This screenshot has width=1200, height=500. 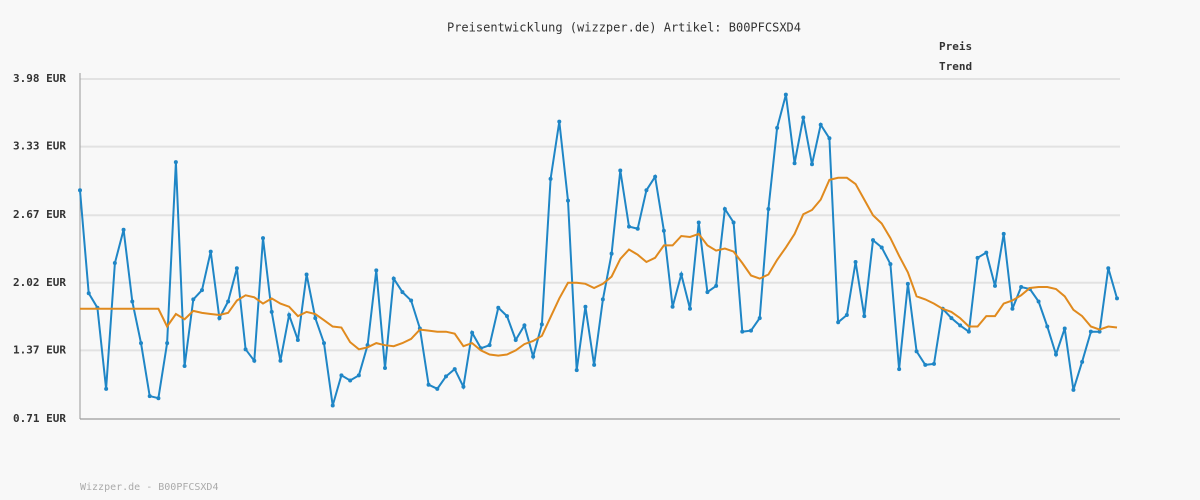 I want to click on y-tick-label: 3.98 EUR, so click(x=39, y=78).